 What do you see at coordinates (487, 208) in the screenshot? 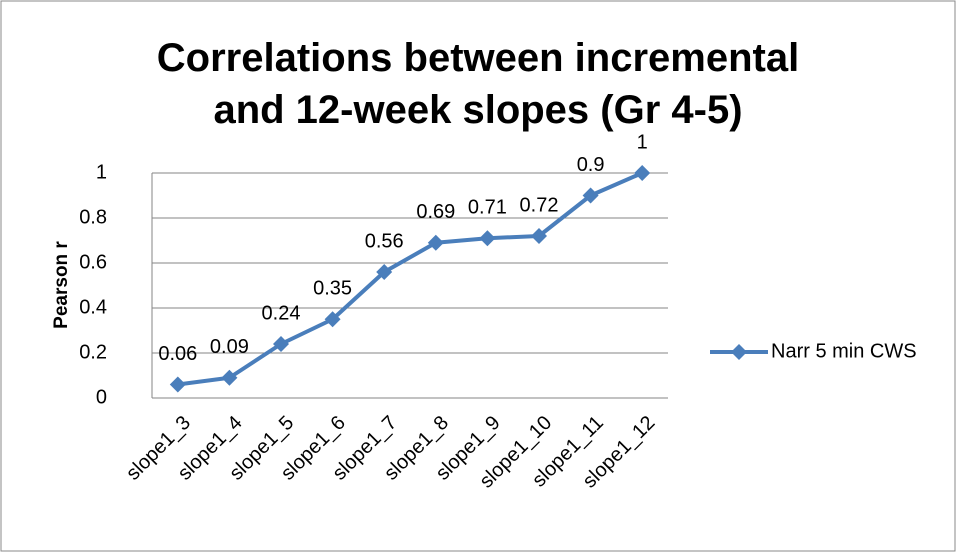
I see `data-label: 0.71` at bounding box center [487, 208].